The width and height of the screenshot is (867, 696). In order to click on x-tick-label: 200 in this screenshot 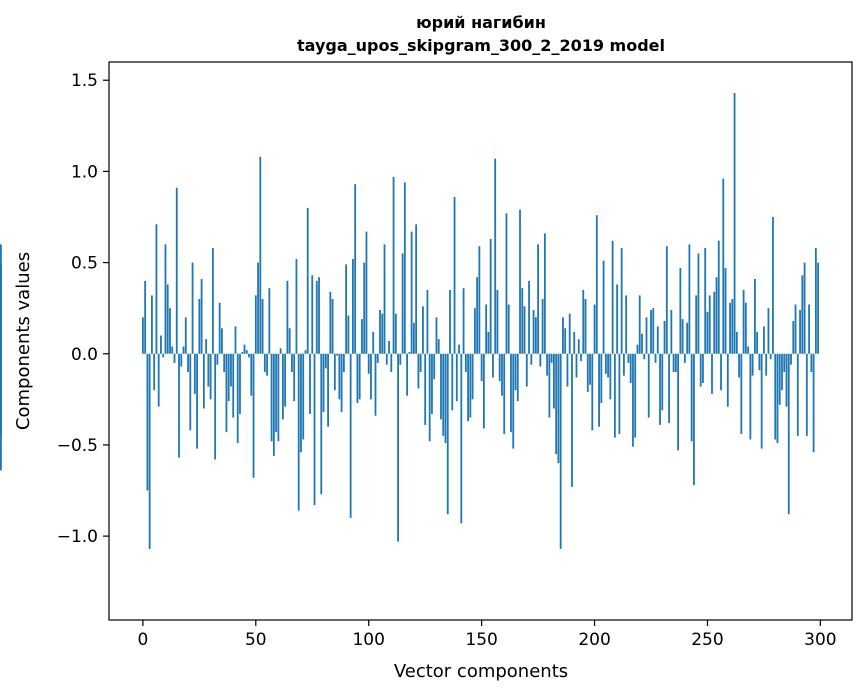, I will do `click(594, 640)`.